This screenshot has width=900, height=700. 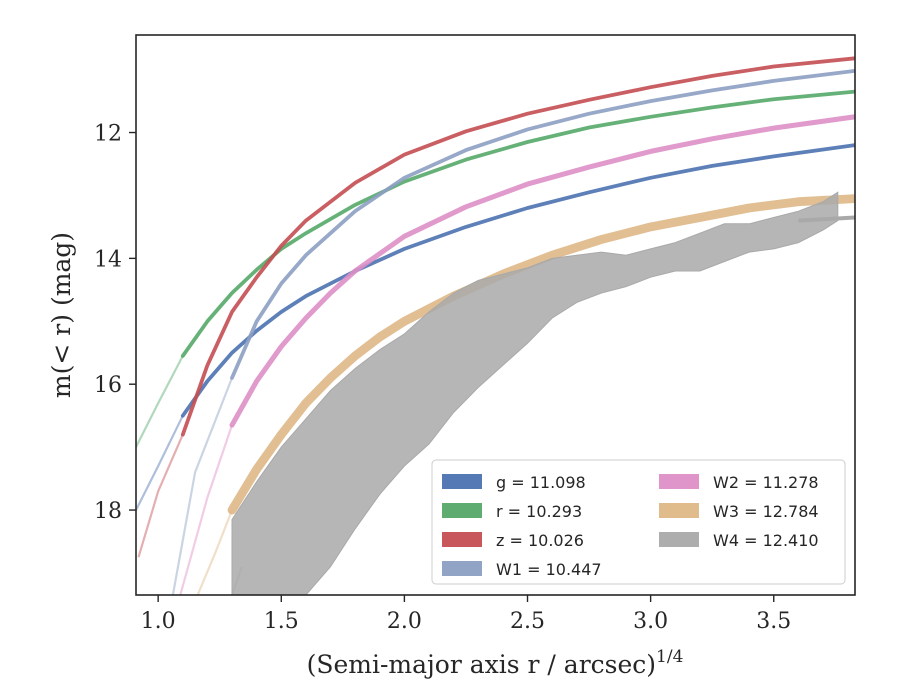 I want to click on legend-item-w2: W2 = 11.278, so click(x=739, y=482).